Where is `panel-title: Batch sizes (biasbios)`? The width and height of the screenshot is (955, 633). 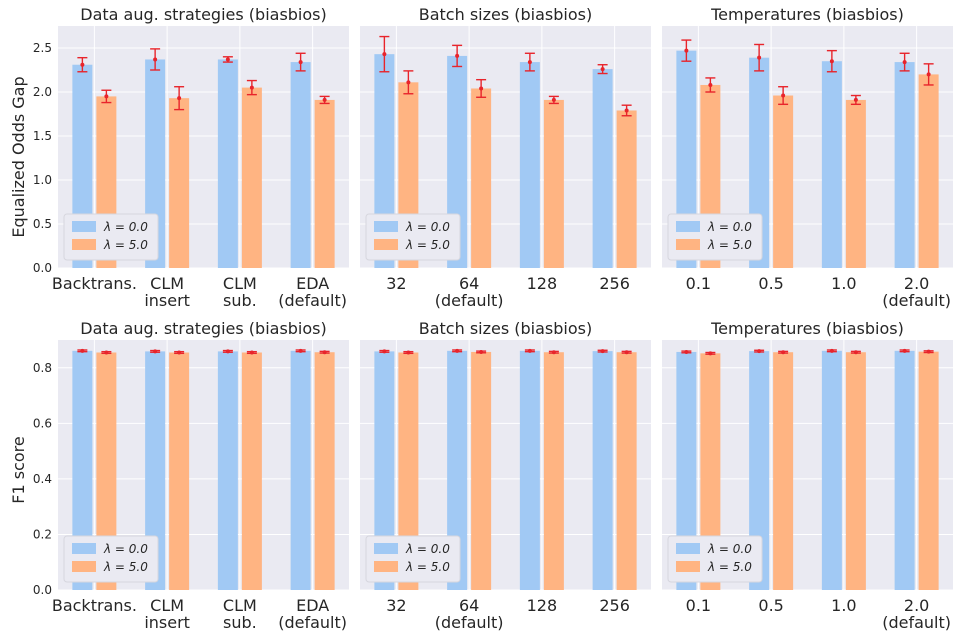 panel-title: Batch sizes (biasbios) is located at coordinates (505, 328).